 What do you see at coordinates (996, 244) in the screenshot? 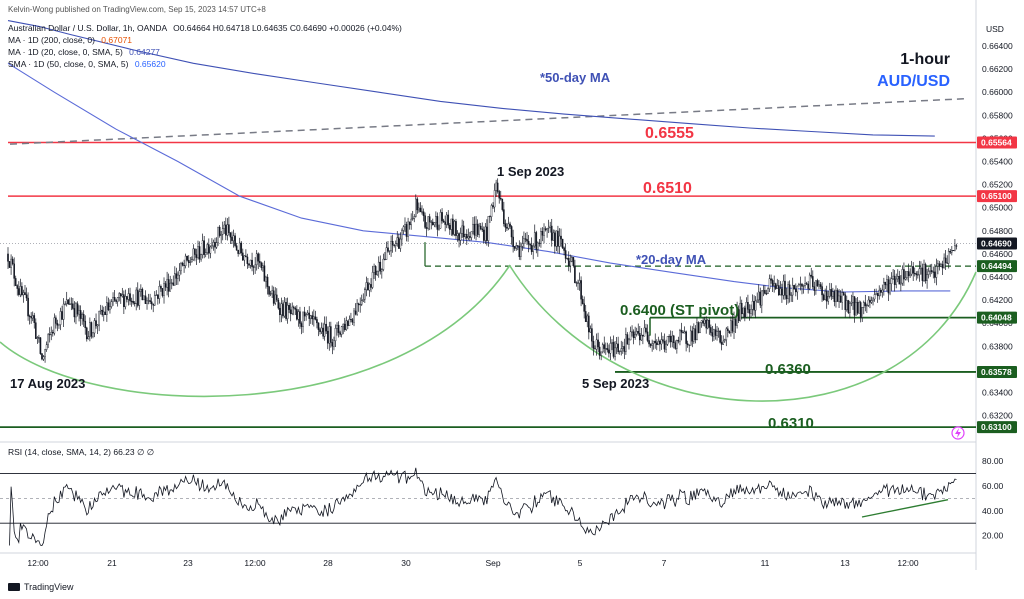
I see `price-badge-text: 0.64690` at bounding box center [996, 244].